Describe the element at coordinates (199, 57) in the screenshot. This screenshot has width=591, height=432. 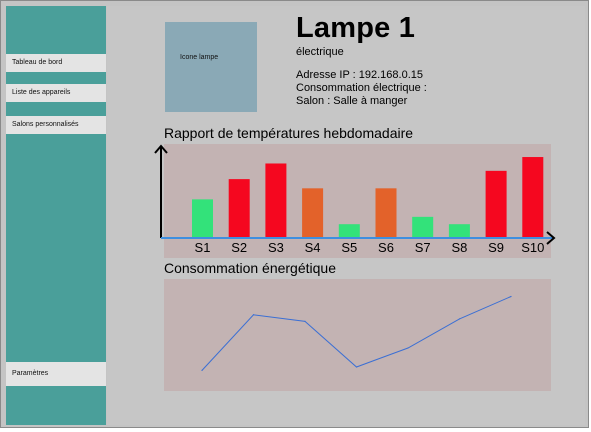
I see `lamp-icon-label: Icone lampe` at that location.